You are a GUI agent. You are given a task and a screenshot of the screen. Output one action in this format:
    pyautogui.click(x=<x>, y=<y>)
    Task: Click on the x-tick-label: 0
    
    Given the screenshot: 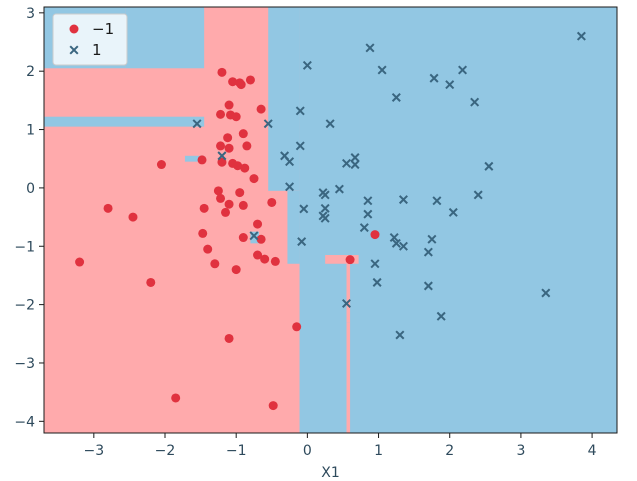 What is the action you would take?
    pyautogui.click(x=307, y=451)
    